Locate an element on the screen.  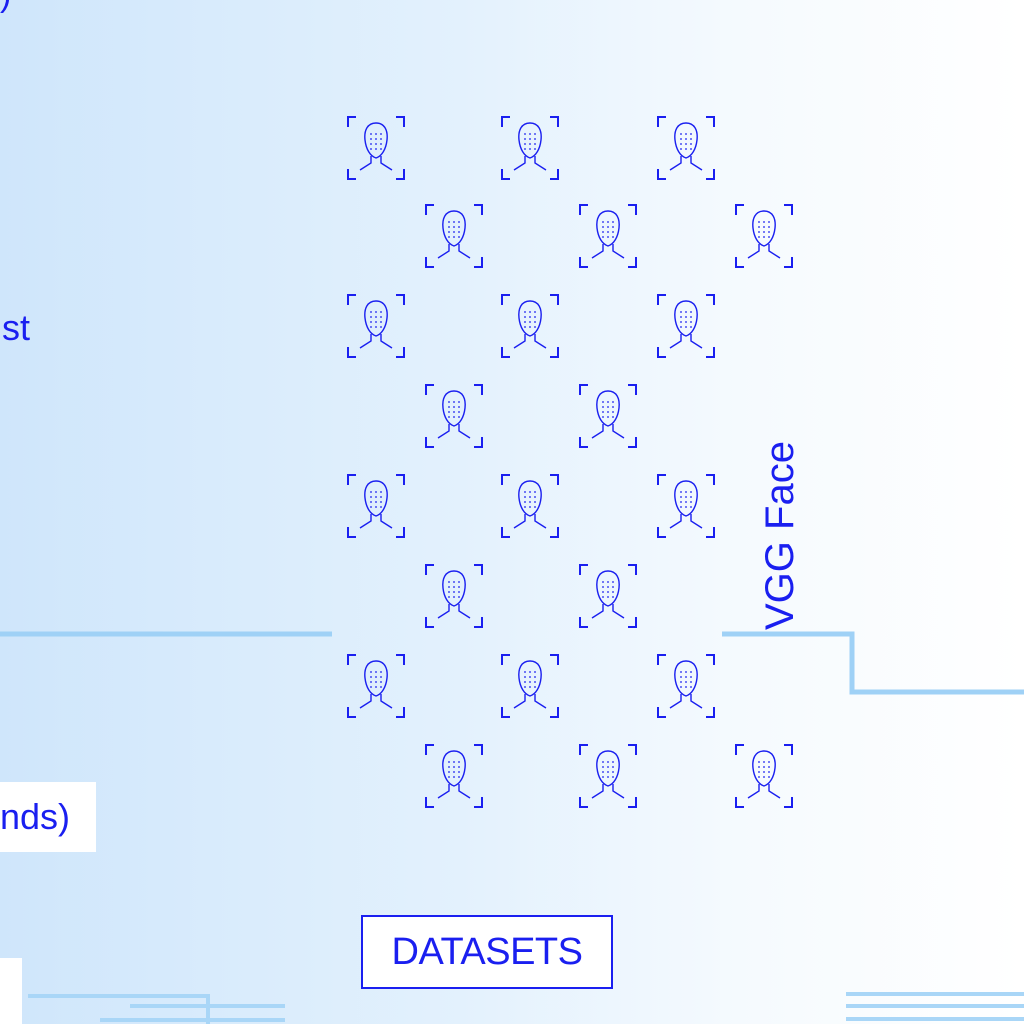
right-connector-line is located at coordinates (873, 663).